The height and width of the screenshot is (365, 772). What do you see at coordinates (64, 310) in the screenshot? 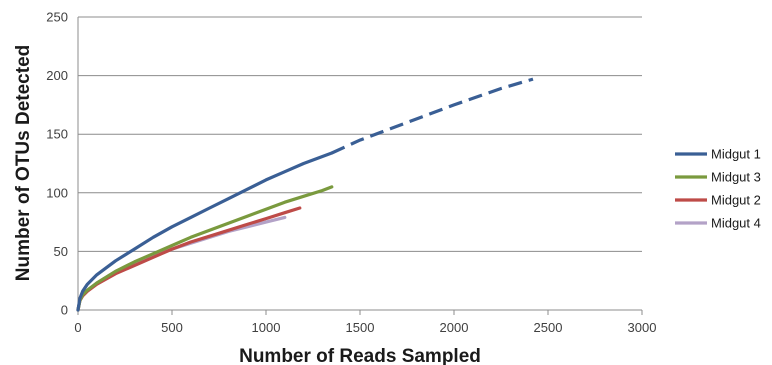
I see `y-tick-label-0: 0` at bounding box center [64, 310].